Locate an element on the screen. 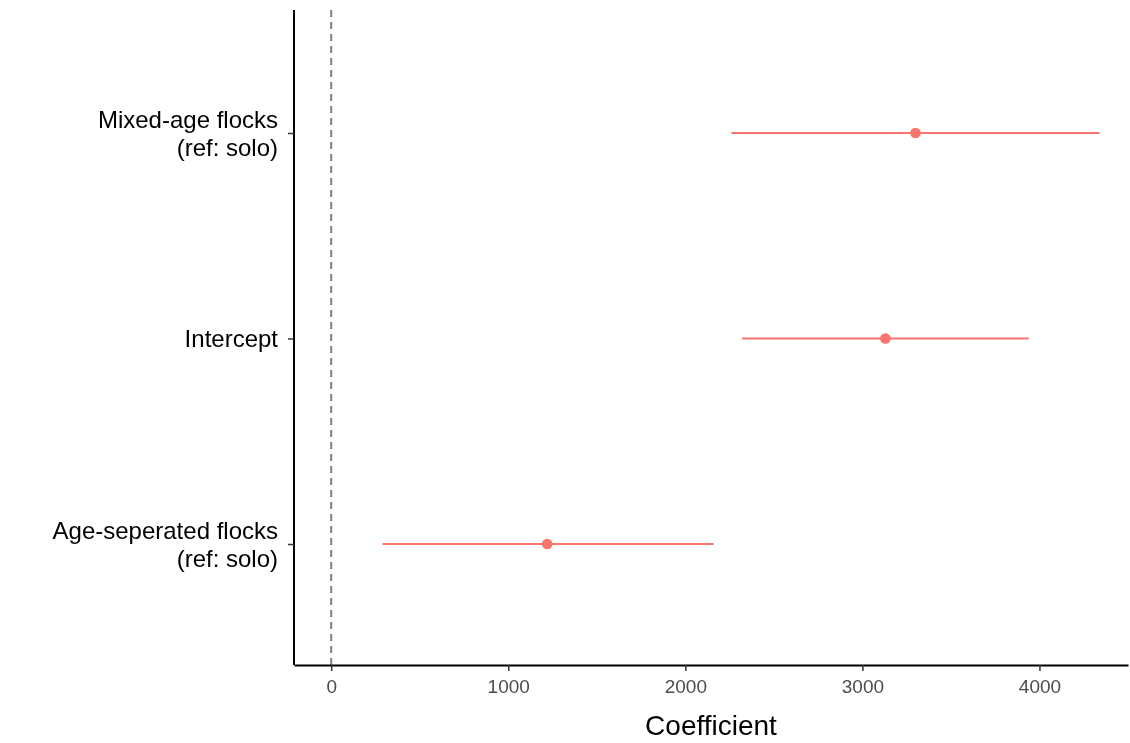 The height and width of the screenshot is (743, 1130). x-tick-label: 3000 is located at coordinates (863, 686).